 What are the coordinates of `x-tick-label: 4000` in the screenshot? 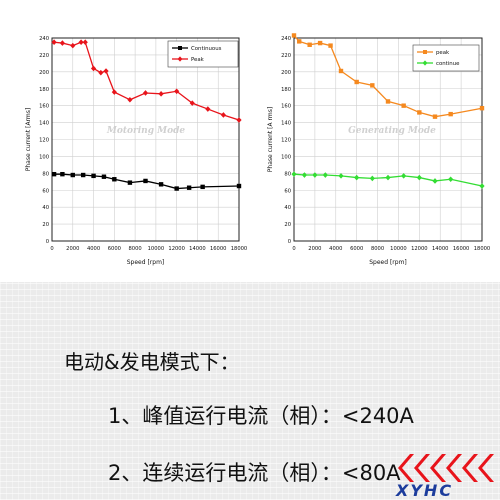 It's located at (335, 249).